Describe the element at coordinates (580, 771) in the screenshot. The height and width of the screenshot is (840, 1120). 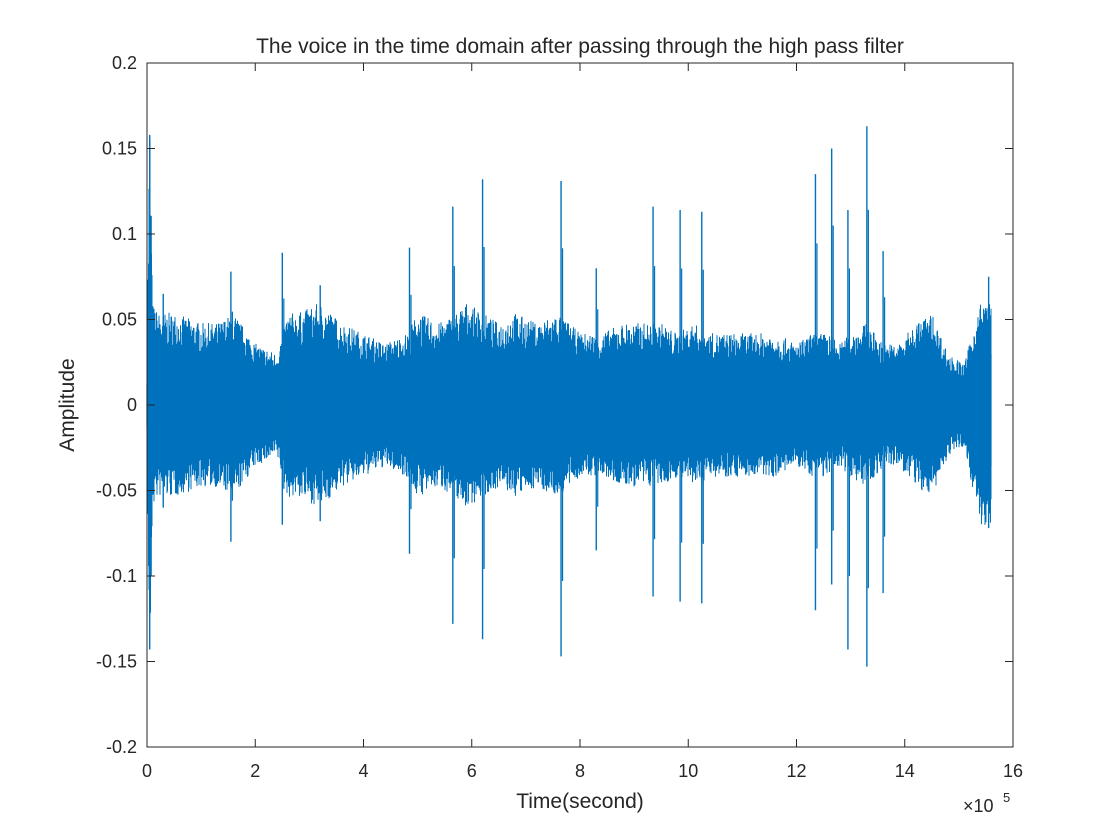
I see `x-tick-label: 8` at that location.